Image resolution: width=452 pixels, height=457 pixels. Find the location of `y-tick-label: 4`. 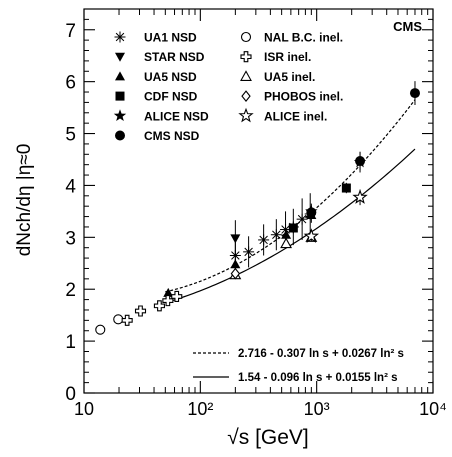

y-tick-label: 4 is located at coordinates (70, 186).